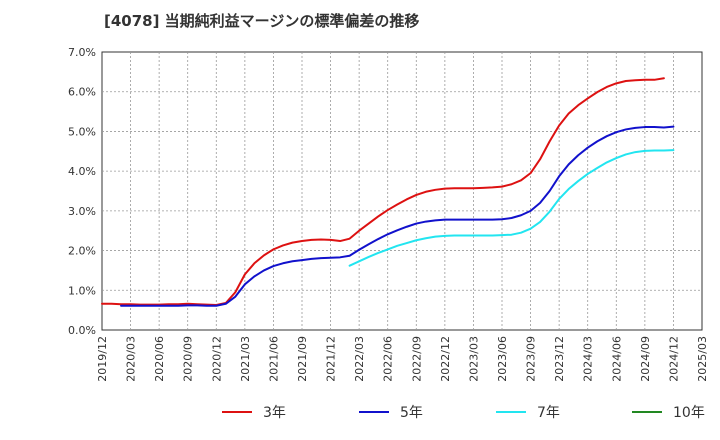 Image resolution: width=720 pixels, height=440 pixels. What do you see at coordinates (274, 413) in the screenshot?
I see `legend-label: 3年` at bounding box center [274, 413].